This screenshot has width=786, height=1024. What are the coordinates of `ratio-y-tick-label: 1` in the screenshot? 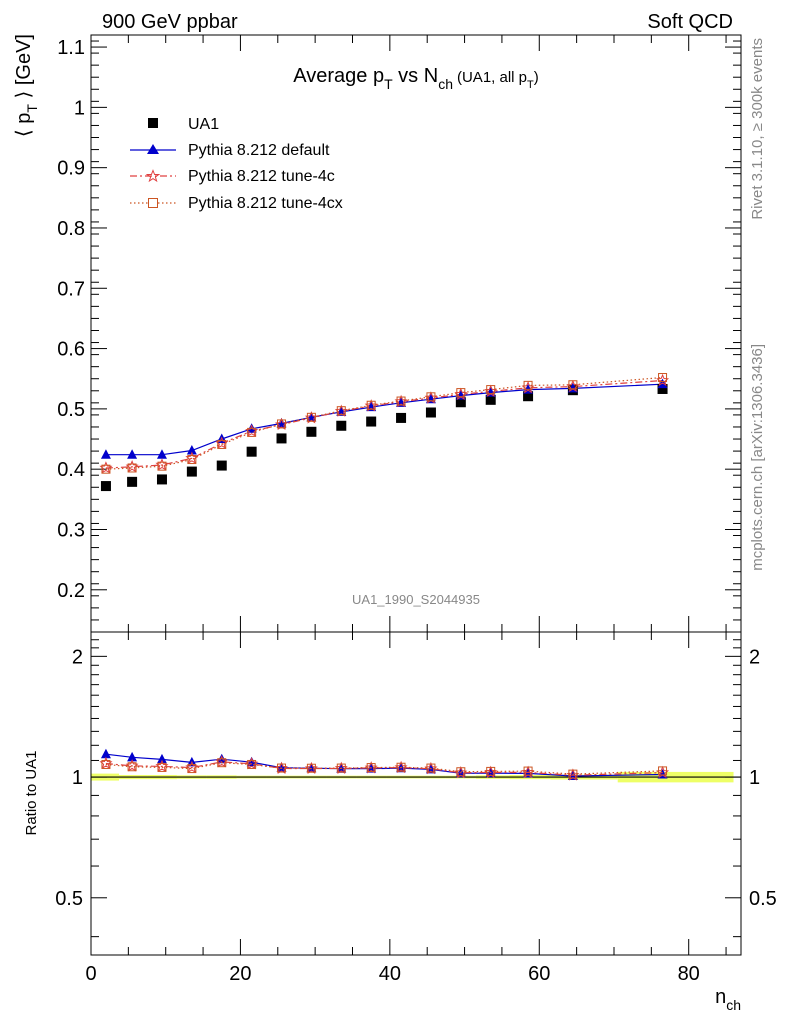 It's located at (77, 778).